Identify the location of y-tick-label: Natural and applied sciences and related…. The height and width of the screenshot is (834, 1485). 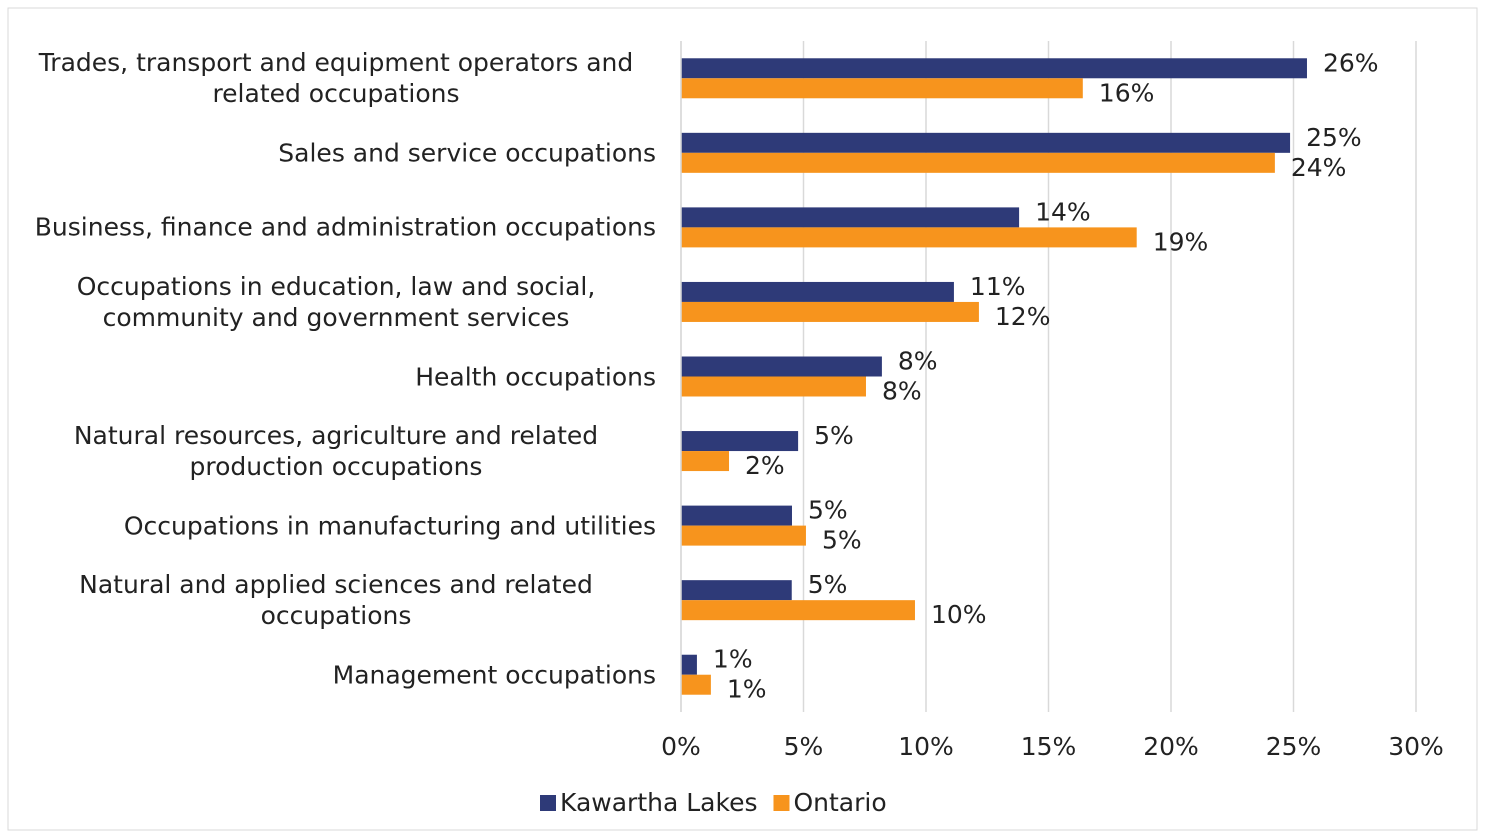
(336, 600).